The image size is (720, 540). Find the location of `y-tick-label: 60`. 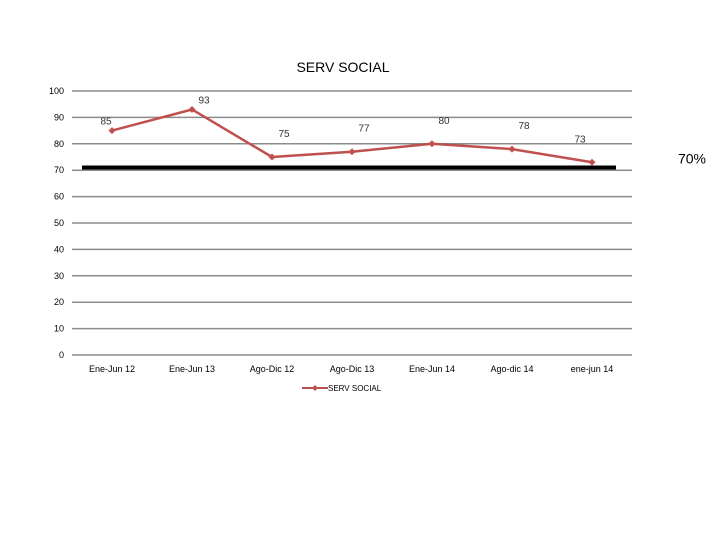

y-tick-label: 60 is located at coordinates (59, 197).